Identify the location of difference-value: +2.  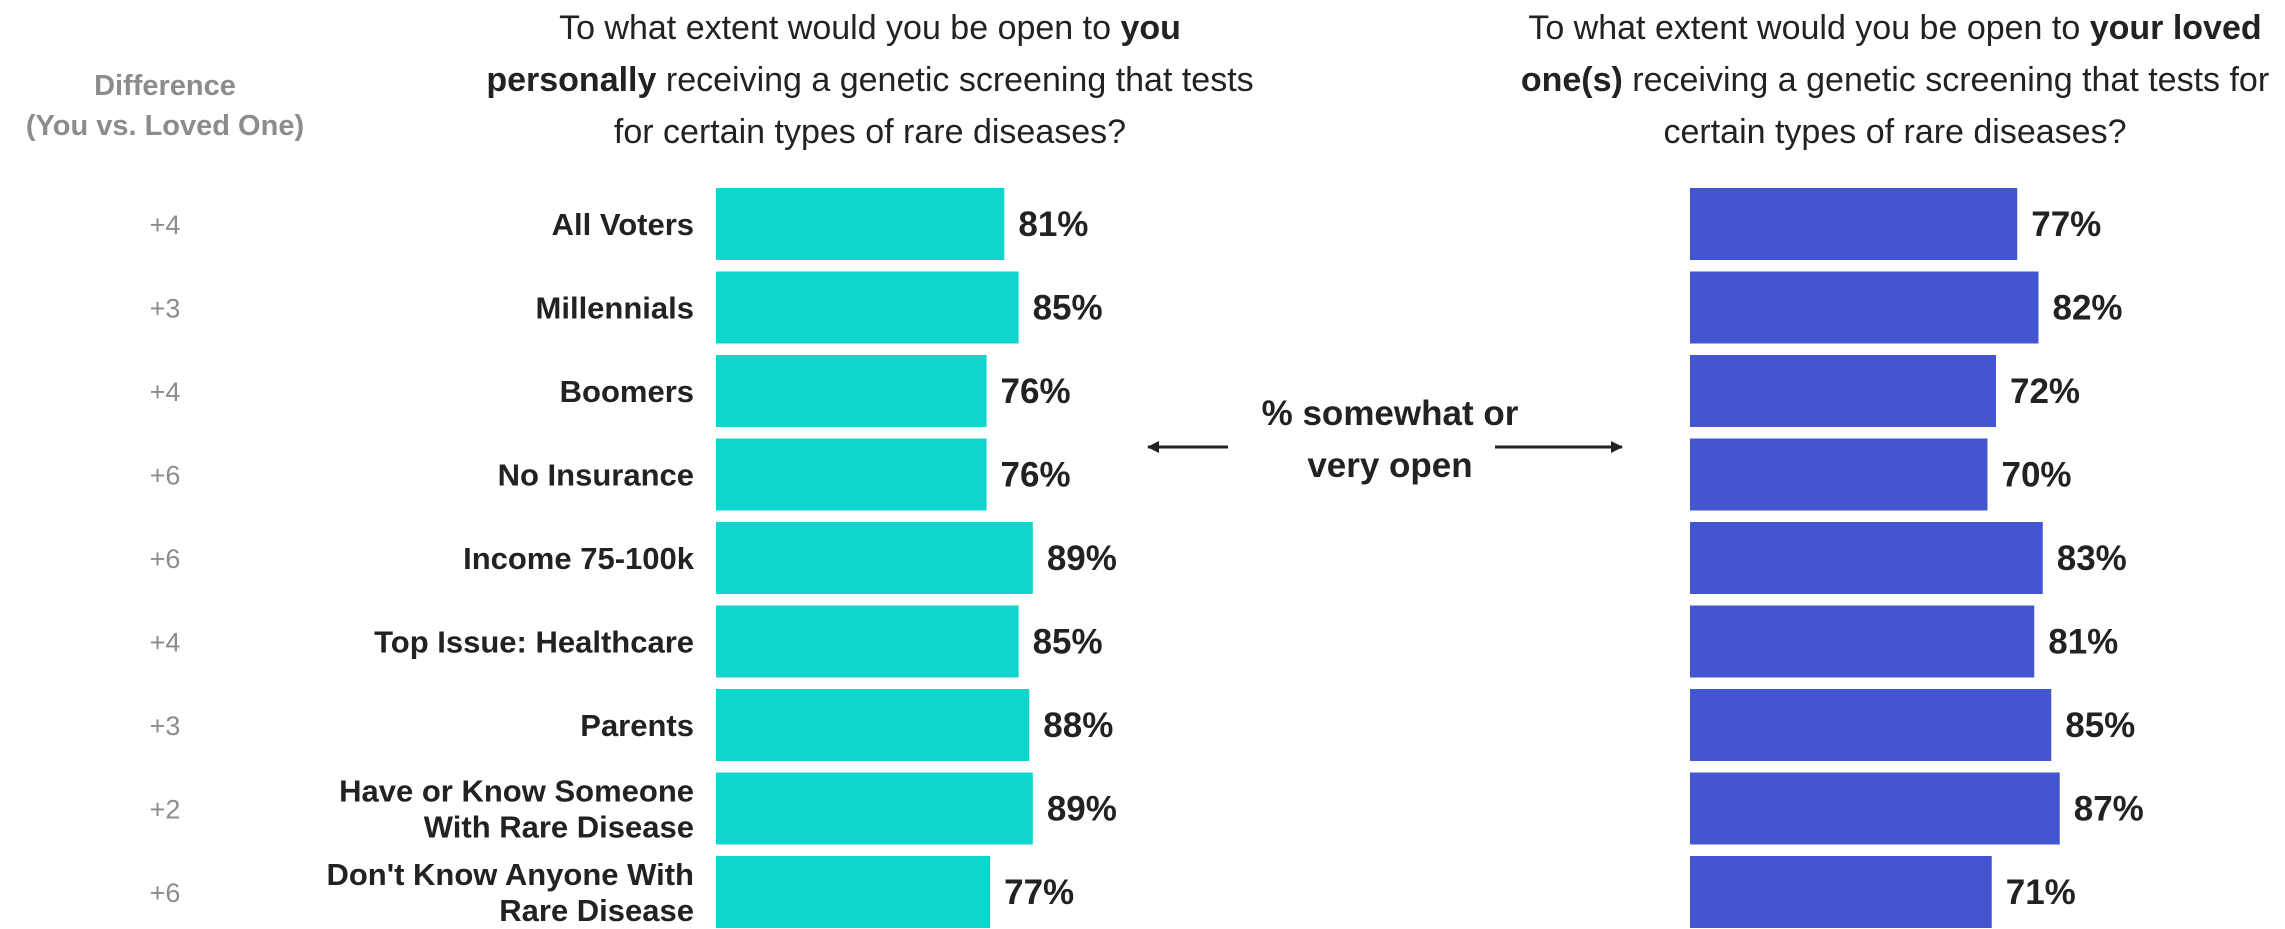
(165, 810).